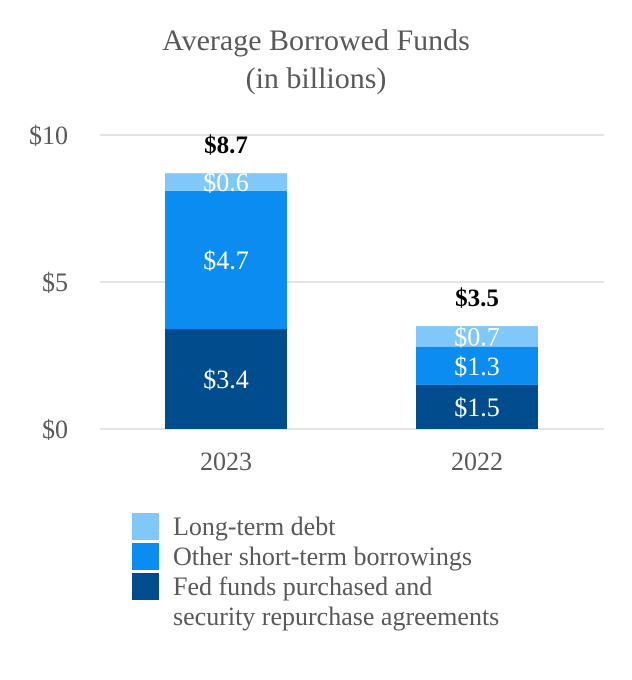 The image size is (632, 680). What do you see at coordinates (477, 461) in the screenshot?
I see `x-tick-label-2022: 2022` at bounding box center [477, 461].